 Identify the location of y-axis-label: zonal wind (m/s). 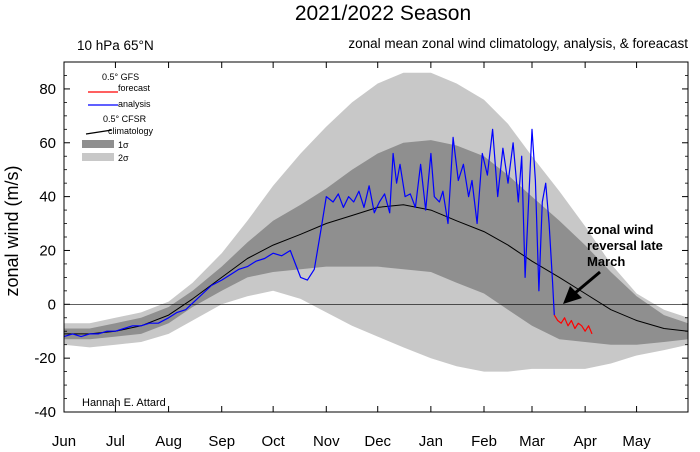
(12, 230).